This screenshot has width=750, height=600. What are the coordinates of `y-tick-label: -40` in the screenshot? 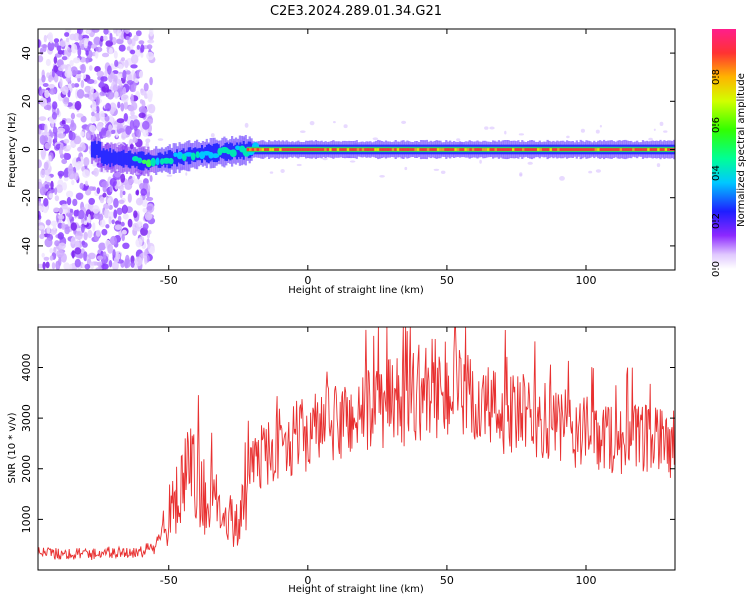 It's located at (26, 246).